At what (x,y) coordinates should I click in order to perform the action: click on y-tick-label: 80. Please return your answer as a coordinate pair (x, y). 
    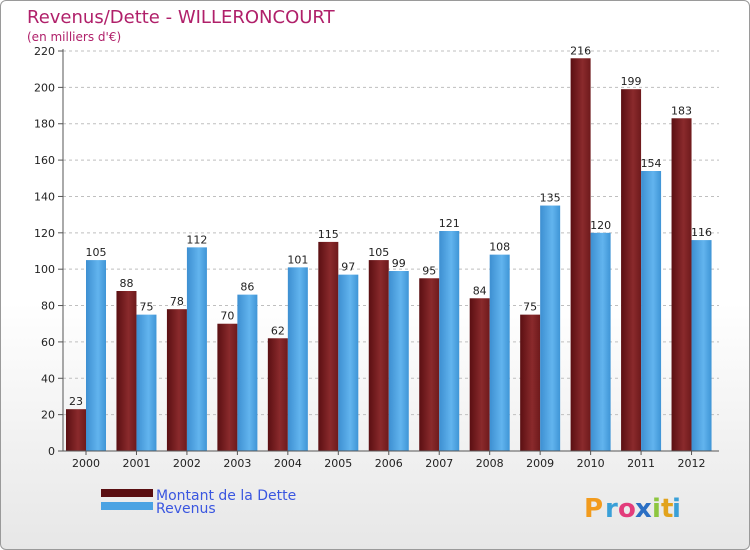
    Looking at the image, I should click on (48, 306).